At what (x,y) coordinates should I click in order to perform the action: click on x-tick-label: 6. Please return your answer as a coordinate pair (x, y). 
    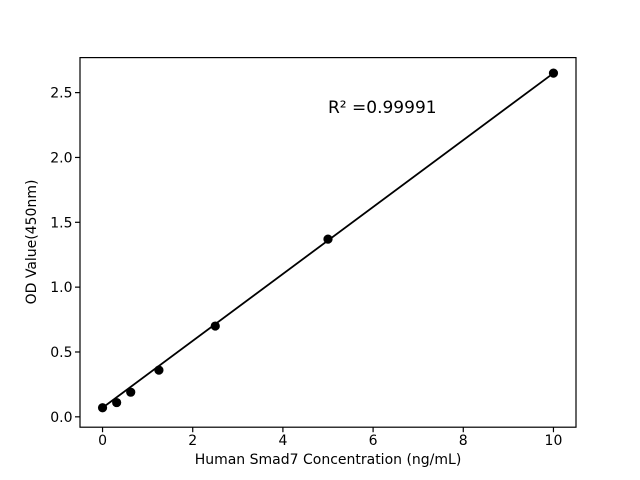
    Looking at the image, I should click on (373, 441).